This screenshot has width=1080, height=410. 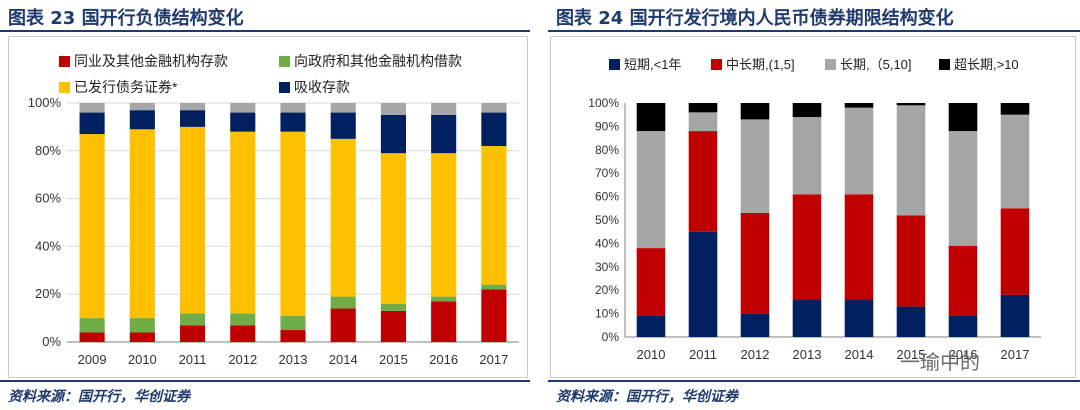 I want to click on title-rule, so click(x=814, y=31).